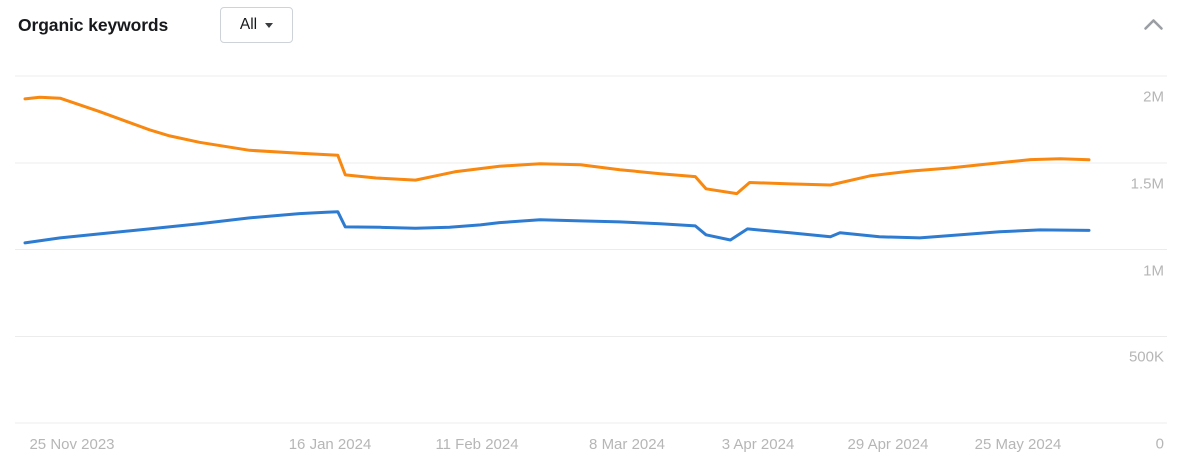  I want to click on series-line-blue, so click(557, 227).